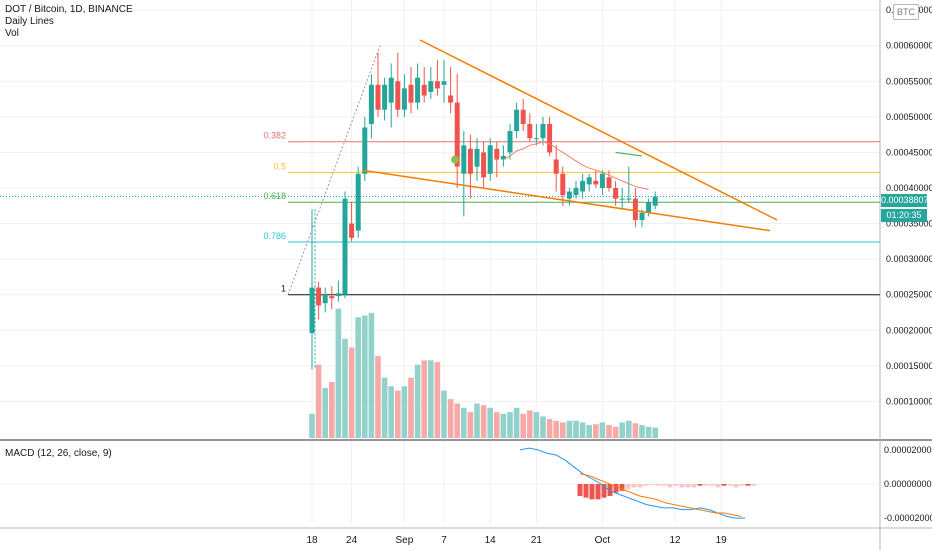  Describe the element at coordinates (274, 236) in the screenshot. I see `fib-level-label: 0.786` at that location.